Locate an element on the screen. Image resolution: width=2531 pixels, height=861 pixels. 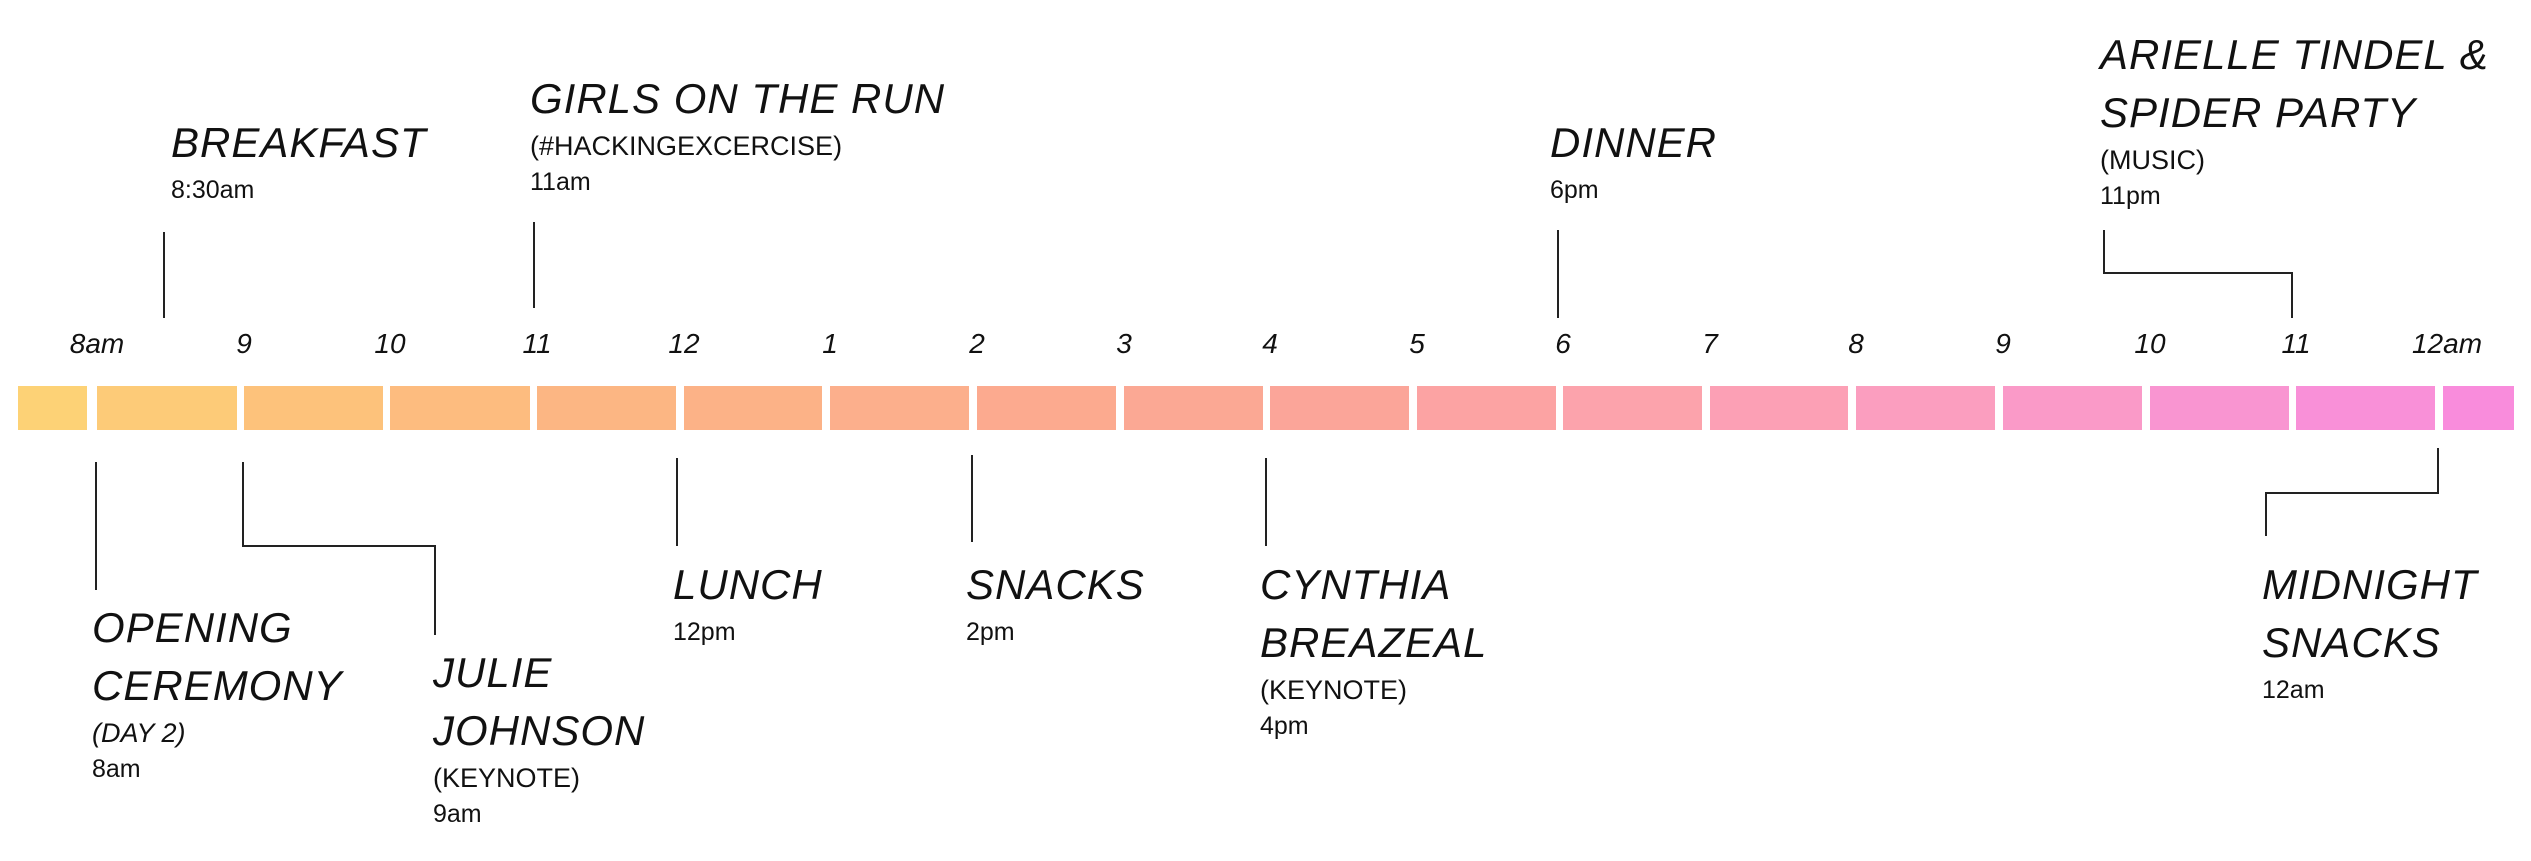
event-title: MIDNIGHT is located at coordinates (2370, 584).